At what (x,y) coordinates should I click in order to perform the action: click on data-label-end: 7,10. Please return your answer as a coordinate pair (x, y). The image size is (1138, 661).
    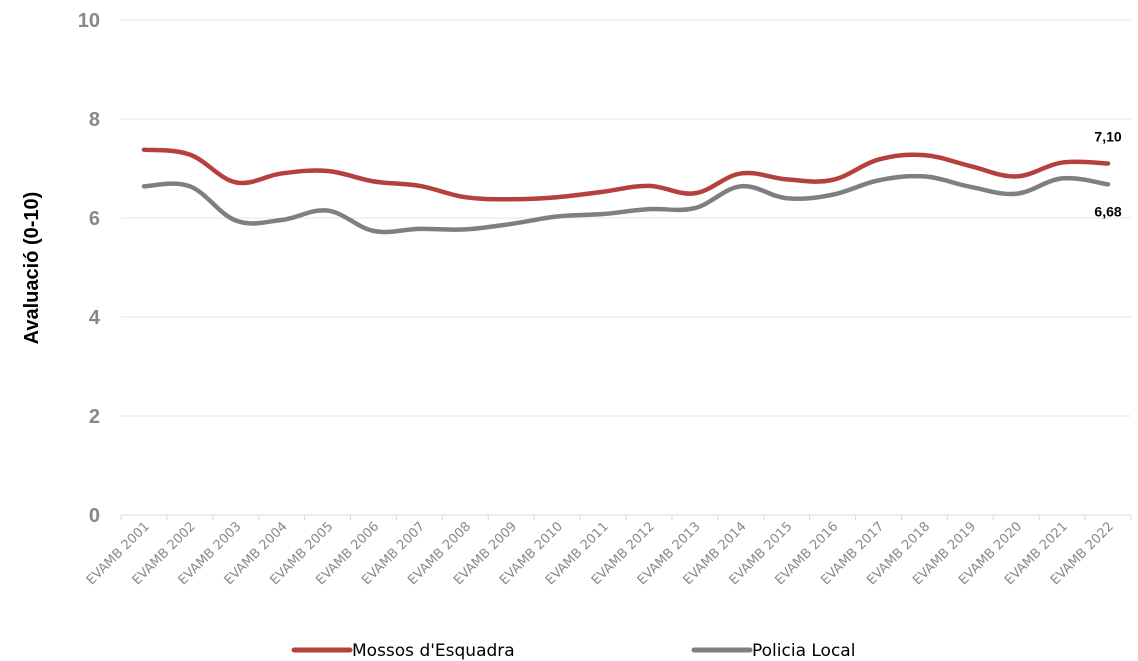
    Looking at the image, I should click on (1107, 137).